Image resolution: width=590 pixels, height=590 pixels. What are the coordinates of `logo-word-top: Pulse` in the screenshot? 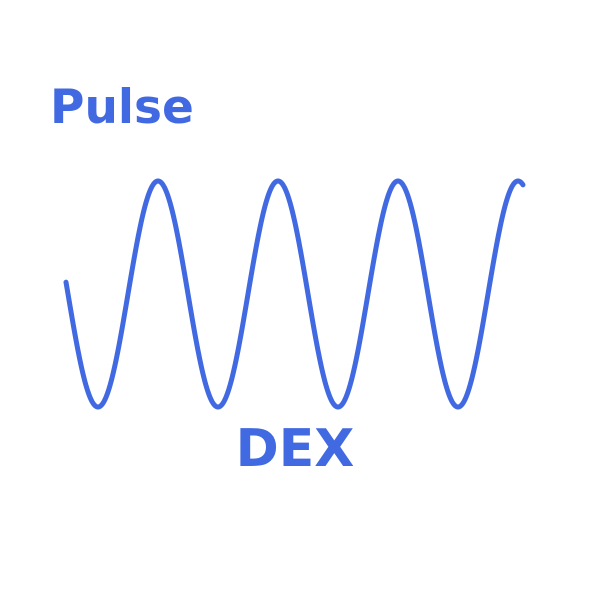 It's located at (122, 107).